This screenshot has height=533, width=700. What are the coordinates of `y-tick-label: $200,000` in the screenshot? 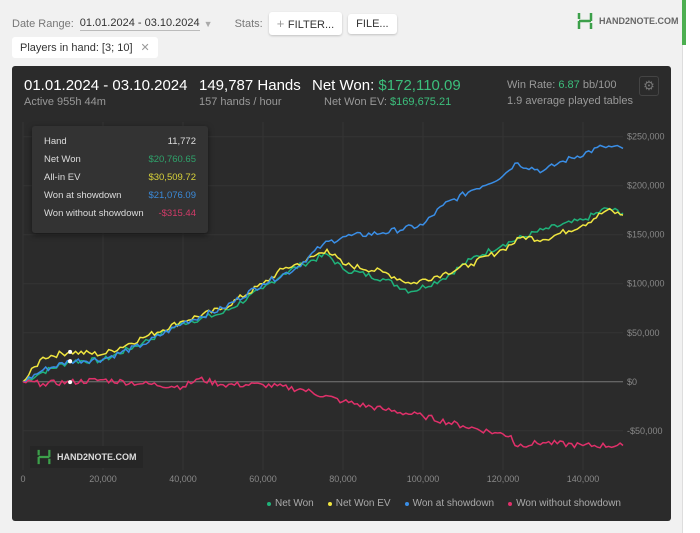 It's located at (646, 186).